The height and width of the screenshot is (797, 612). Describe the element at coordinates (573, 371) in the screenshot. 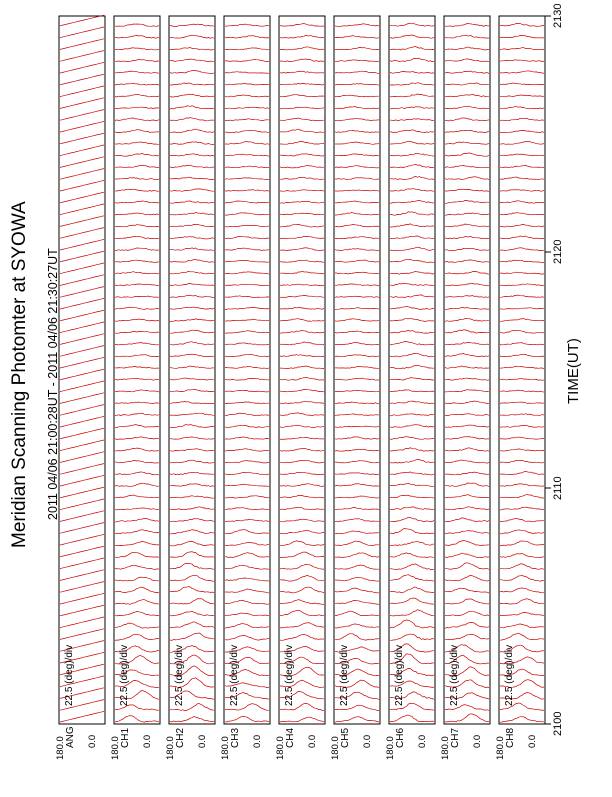

I see `time-axis-label: TIME(UT)` at that location.